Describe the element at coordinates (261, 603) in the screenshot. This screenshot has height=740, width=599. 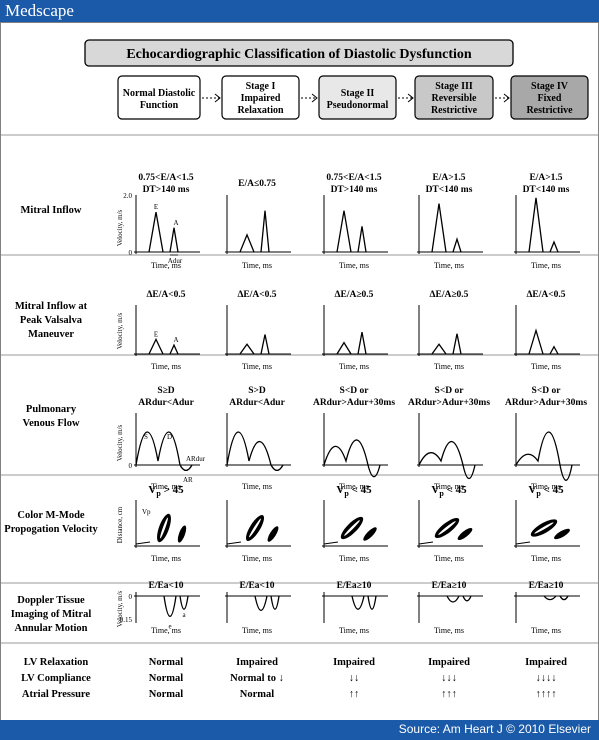
I see `ea-wave` at that location.